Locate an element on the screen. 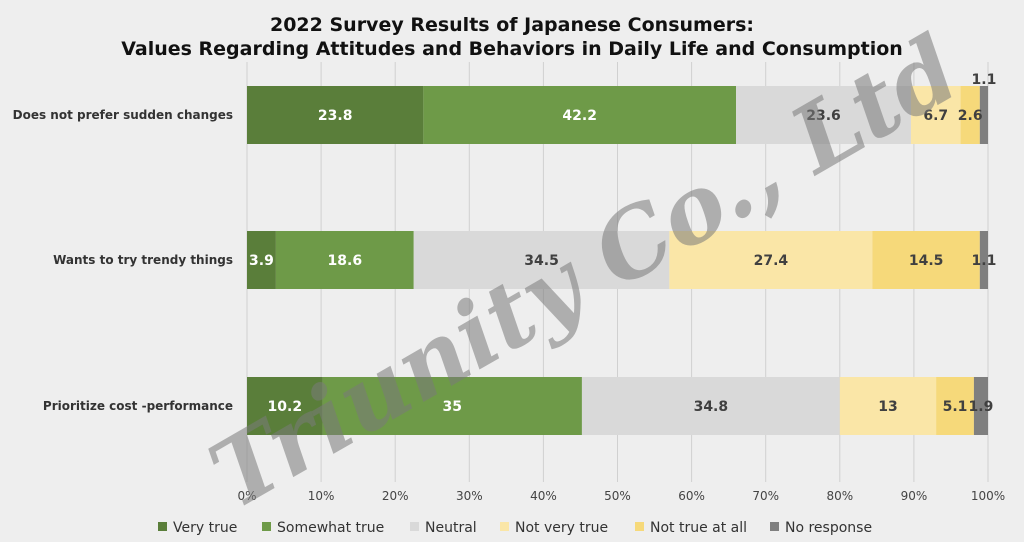  category-label: Does not prefer sudden changes is located at coordinates (123, 115).